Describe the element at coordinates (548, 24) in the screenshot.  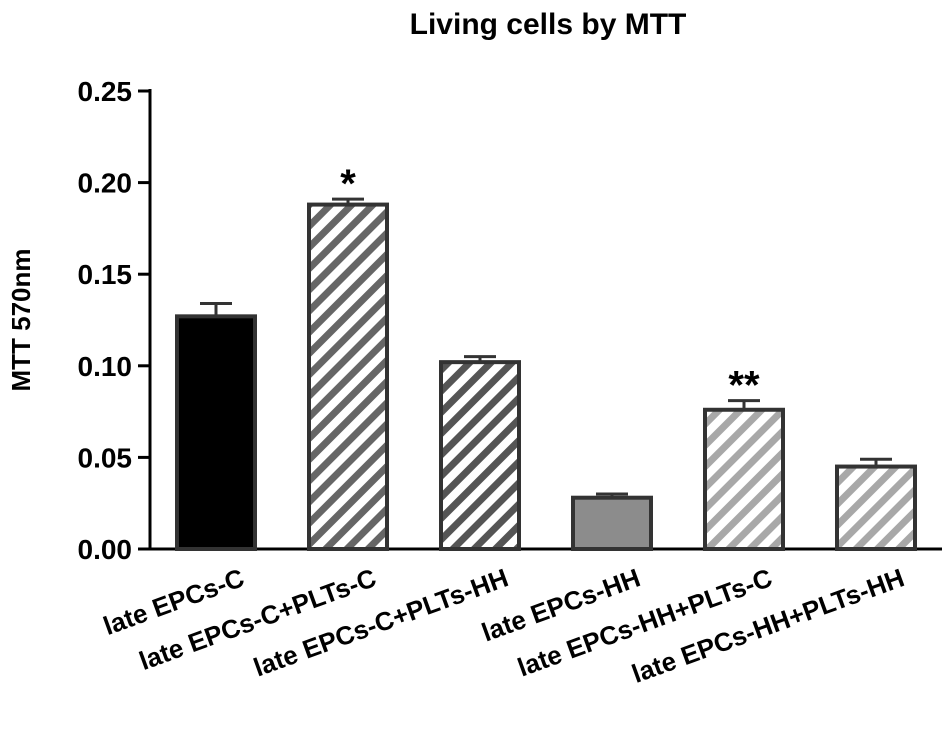
I see `chart-title: Living cells by MTT` at that location.